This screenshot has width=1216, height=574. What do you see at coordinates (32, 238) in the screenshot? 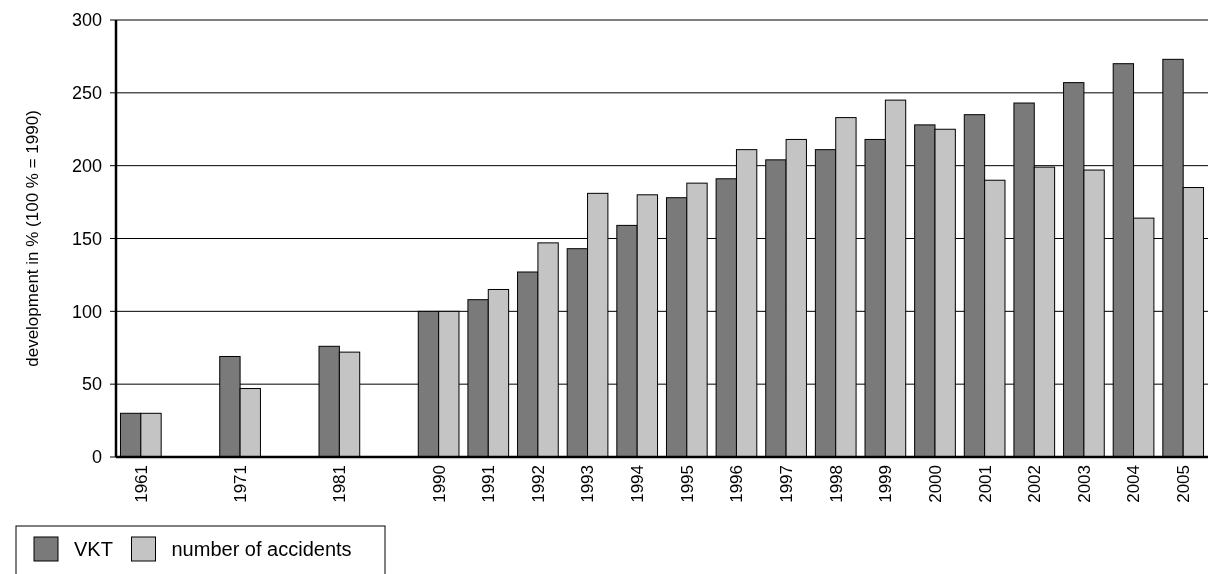
I see `y-axis-title: development in % (100 % = 1990)` at bounding box center [32, 238].